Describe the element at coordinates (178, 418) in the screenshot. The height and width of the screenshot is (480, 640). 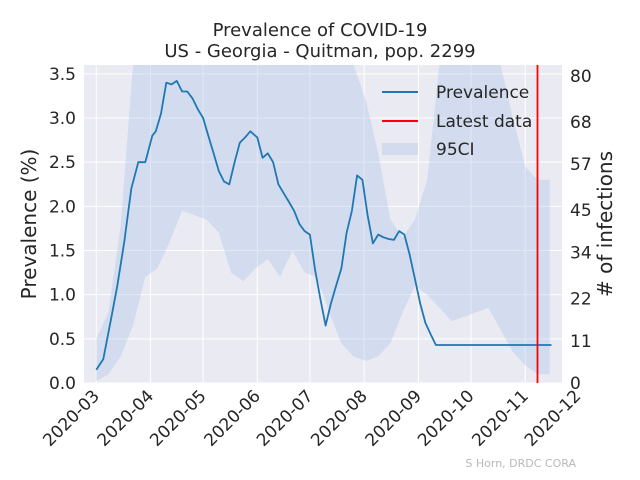
I see `x-tick-label: 2020-05` at that location.